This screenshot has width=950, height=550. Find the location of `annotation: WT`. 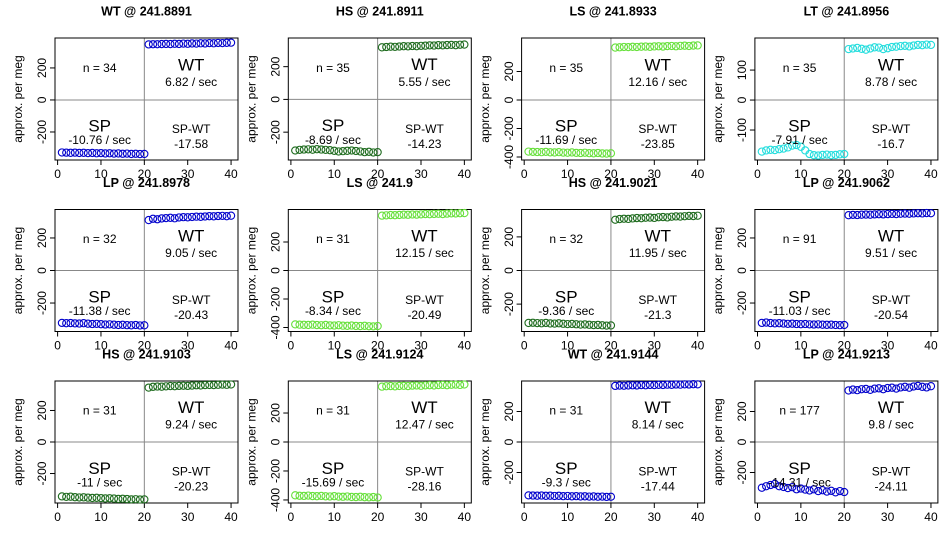

annotation: WT is located at coordinates (424, 407).